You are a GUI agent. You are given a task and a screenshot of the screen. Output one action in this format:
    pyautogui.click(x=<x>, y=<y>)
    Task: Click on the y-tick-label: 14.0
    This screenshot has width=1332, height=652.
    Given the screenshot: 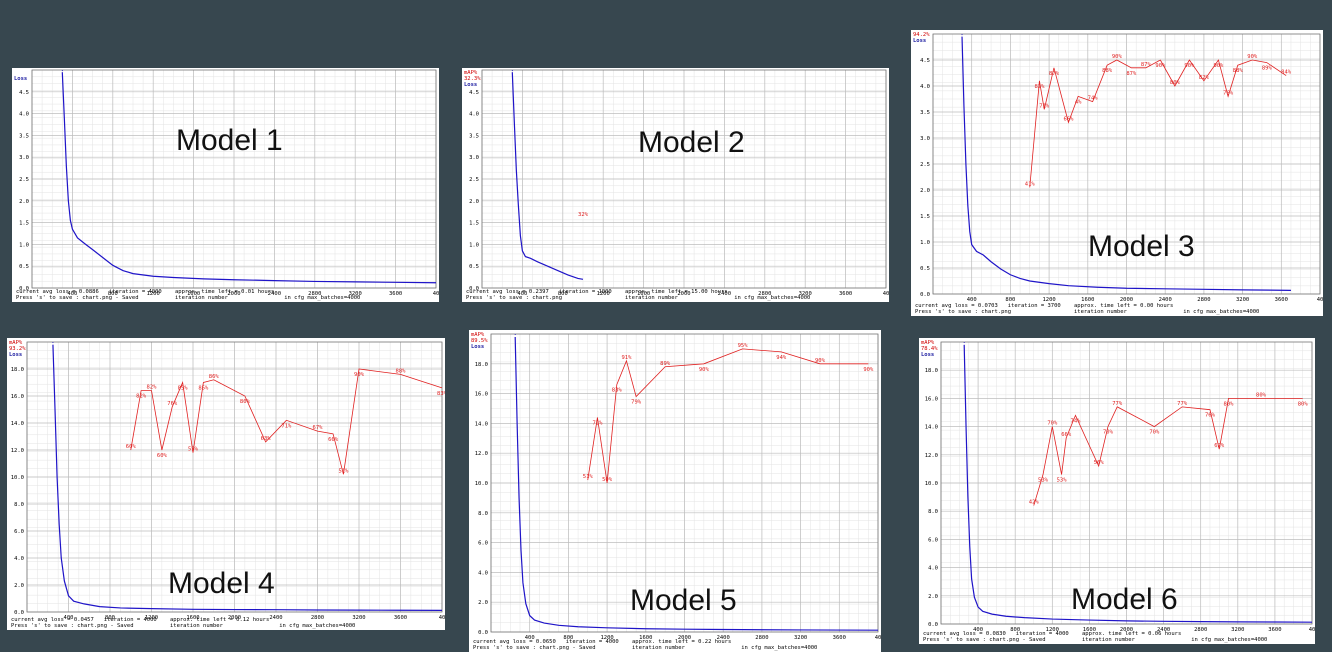 What is the action you would take?
    pyautogui.click(x=931, y=428)
    